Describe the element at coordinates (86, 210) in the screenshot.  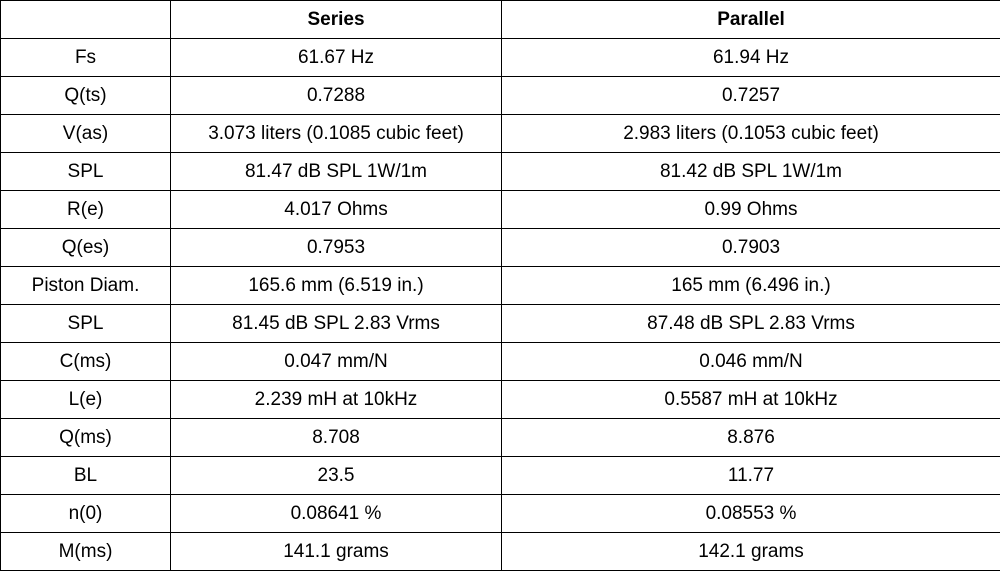
I see `row-label-cell: R(e)` at that location.